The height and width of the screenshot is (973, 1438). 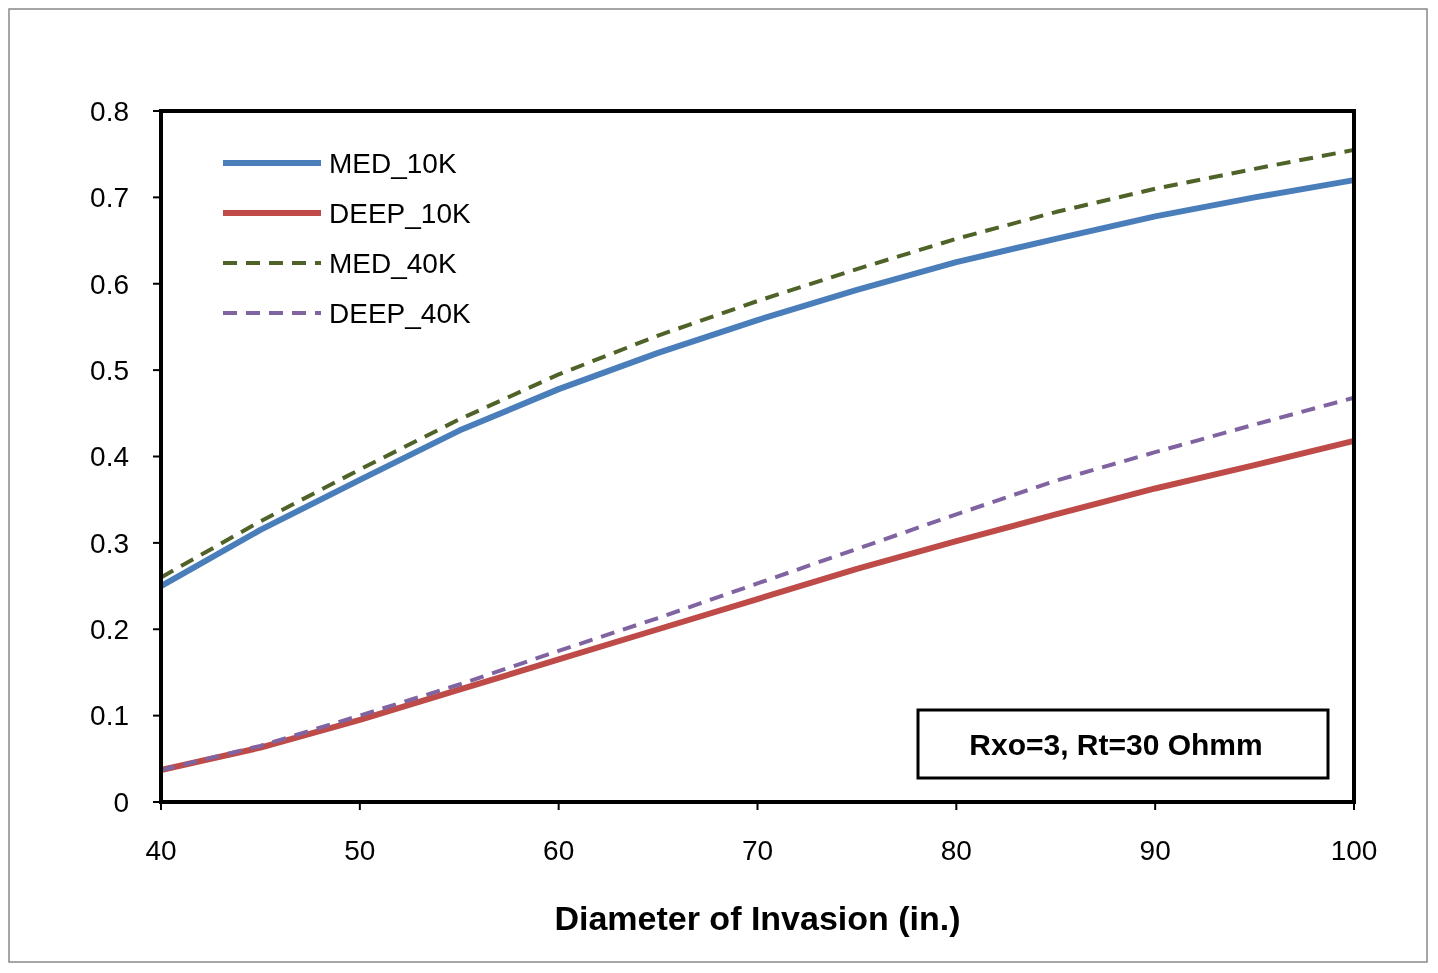 What do you see at coordinates (121, 802) in the screenshot?
I see `y-tick-label: 0` at bounding box center [121, 802].